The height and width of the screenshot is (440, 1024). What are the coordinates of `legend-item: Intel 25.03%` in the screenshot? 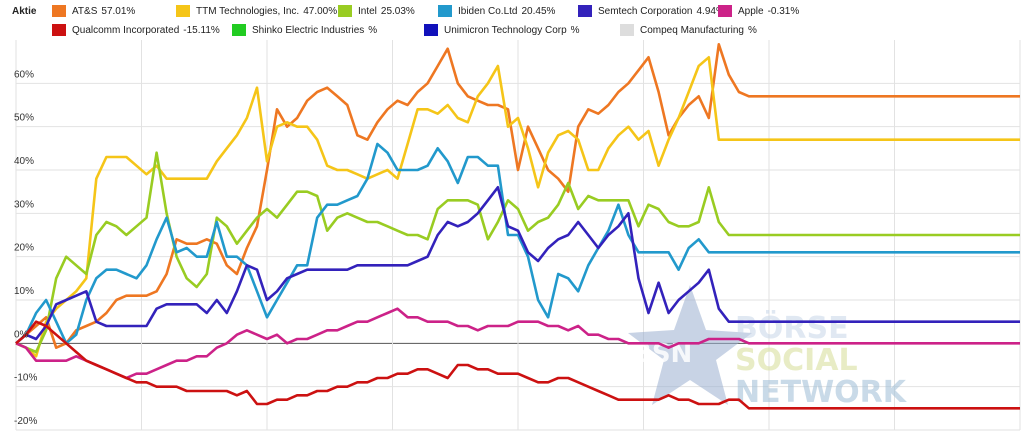 It's located at (376, 11).